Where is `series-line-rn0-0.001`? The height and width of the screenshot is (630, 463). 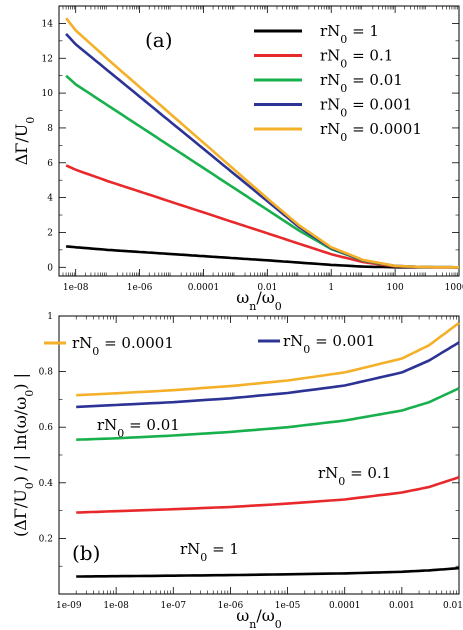
series-line-rn0-0.001 is located at coordinates (268, 375).